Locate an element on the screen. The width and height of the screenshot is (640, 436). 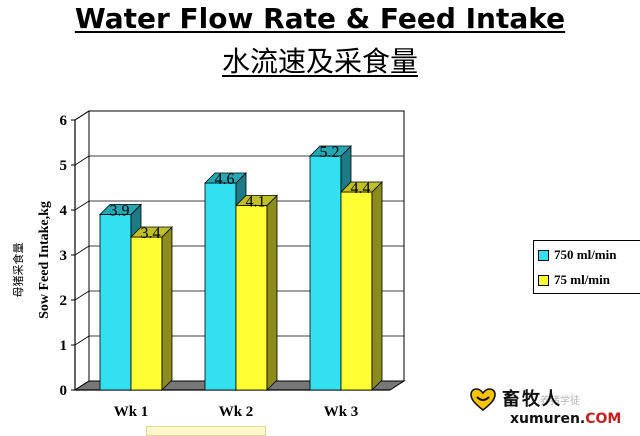
watermark-url: xumuren.COM is located at coordinates (565, 419).